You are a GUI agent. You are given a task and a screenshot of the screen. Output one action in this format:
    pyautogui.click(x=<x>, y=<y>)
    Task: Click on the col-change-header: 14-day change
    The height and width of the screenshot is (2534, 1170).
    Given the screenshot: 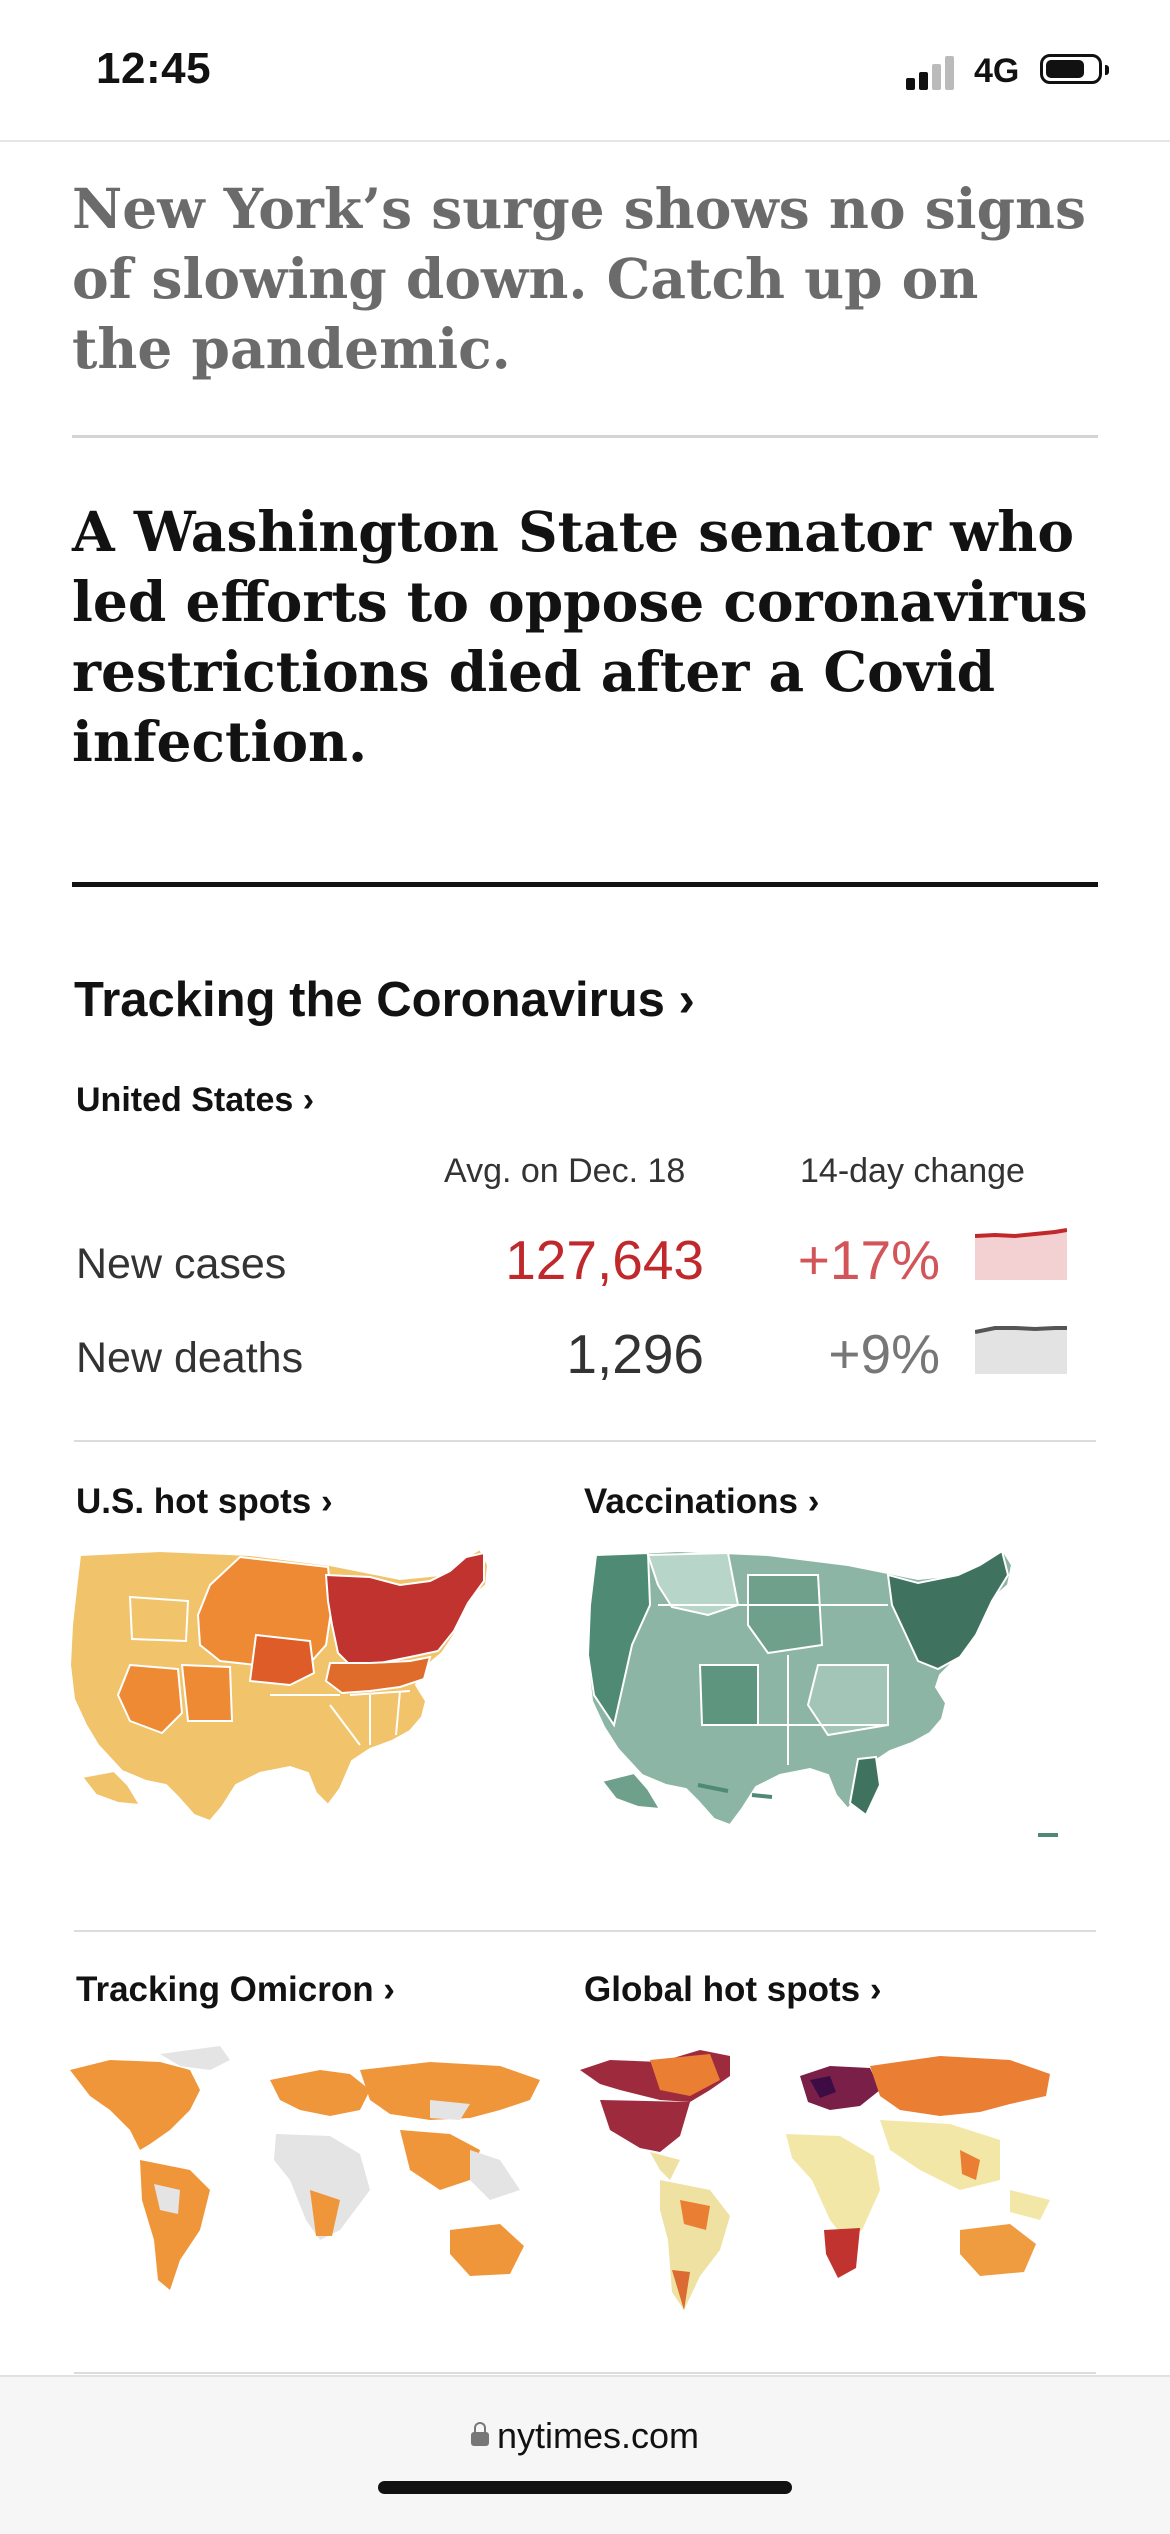 What is the action you would take?
    pyautogui.click(x=912, y=1171)
    